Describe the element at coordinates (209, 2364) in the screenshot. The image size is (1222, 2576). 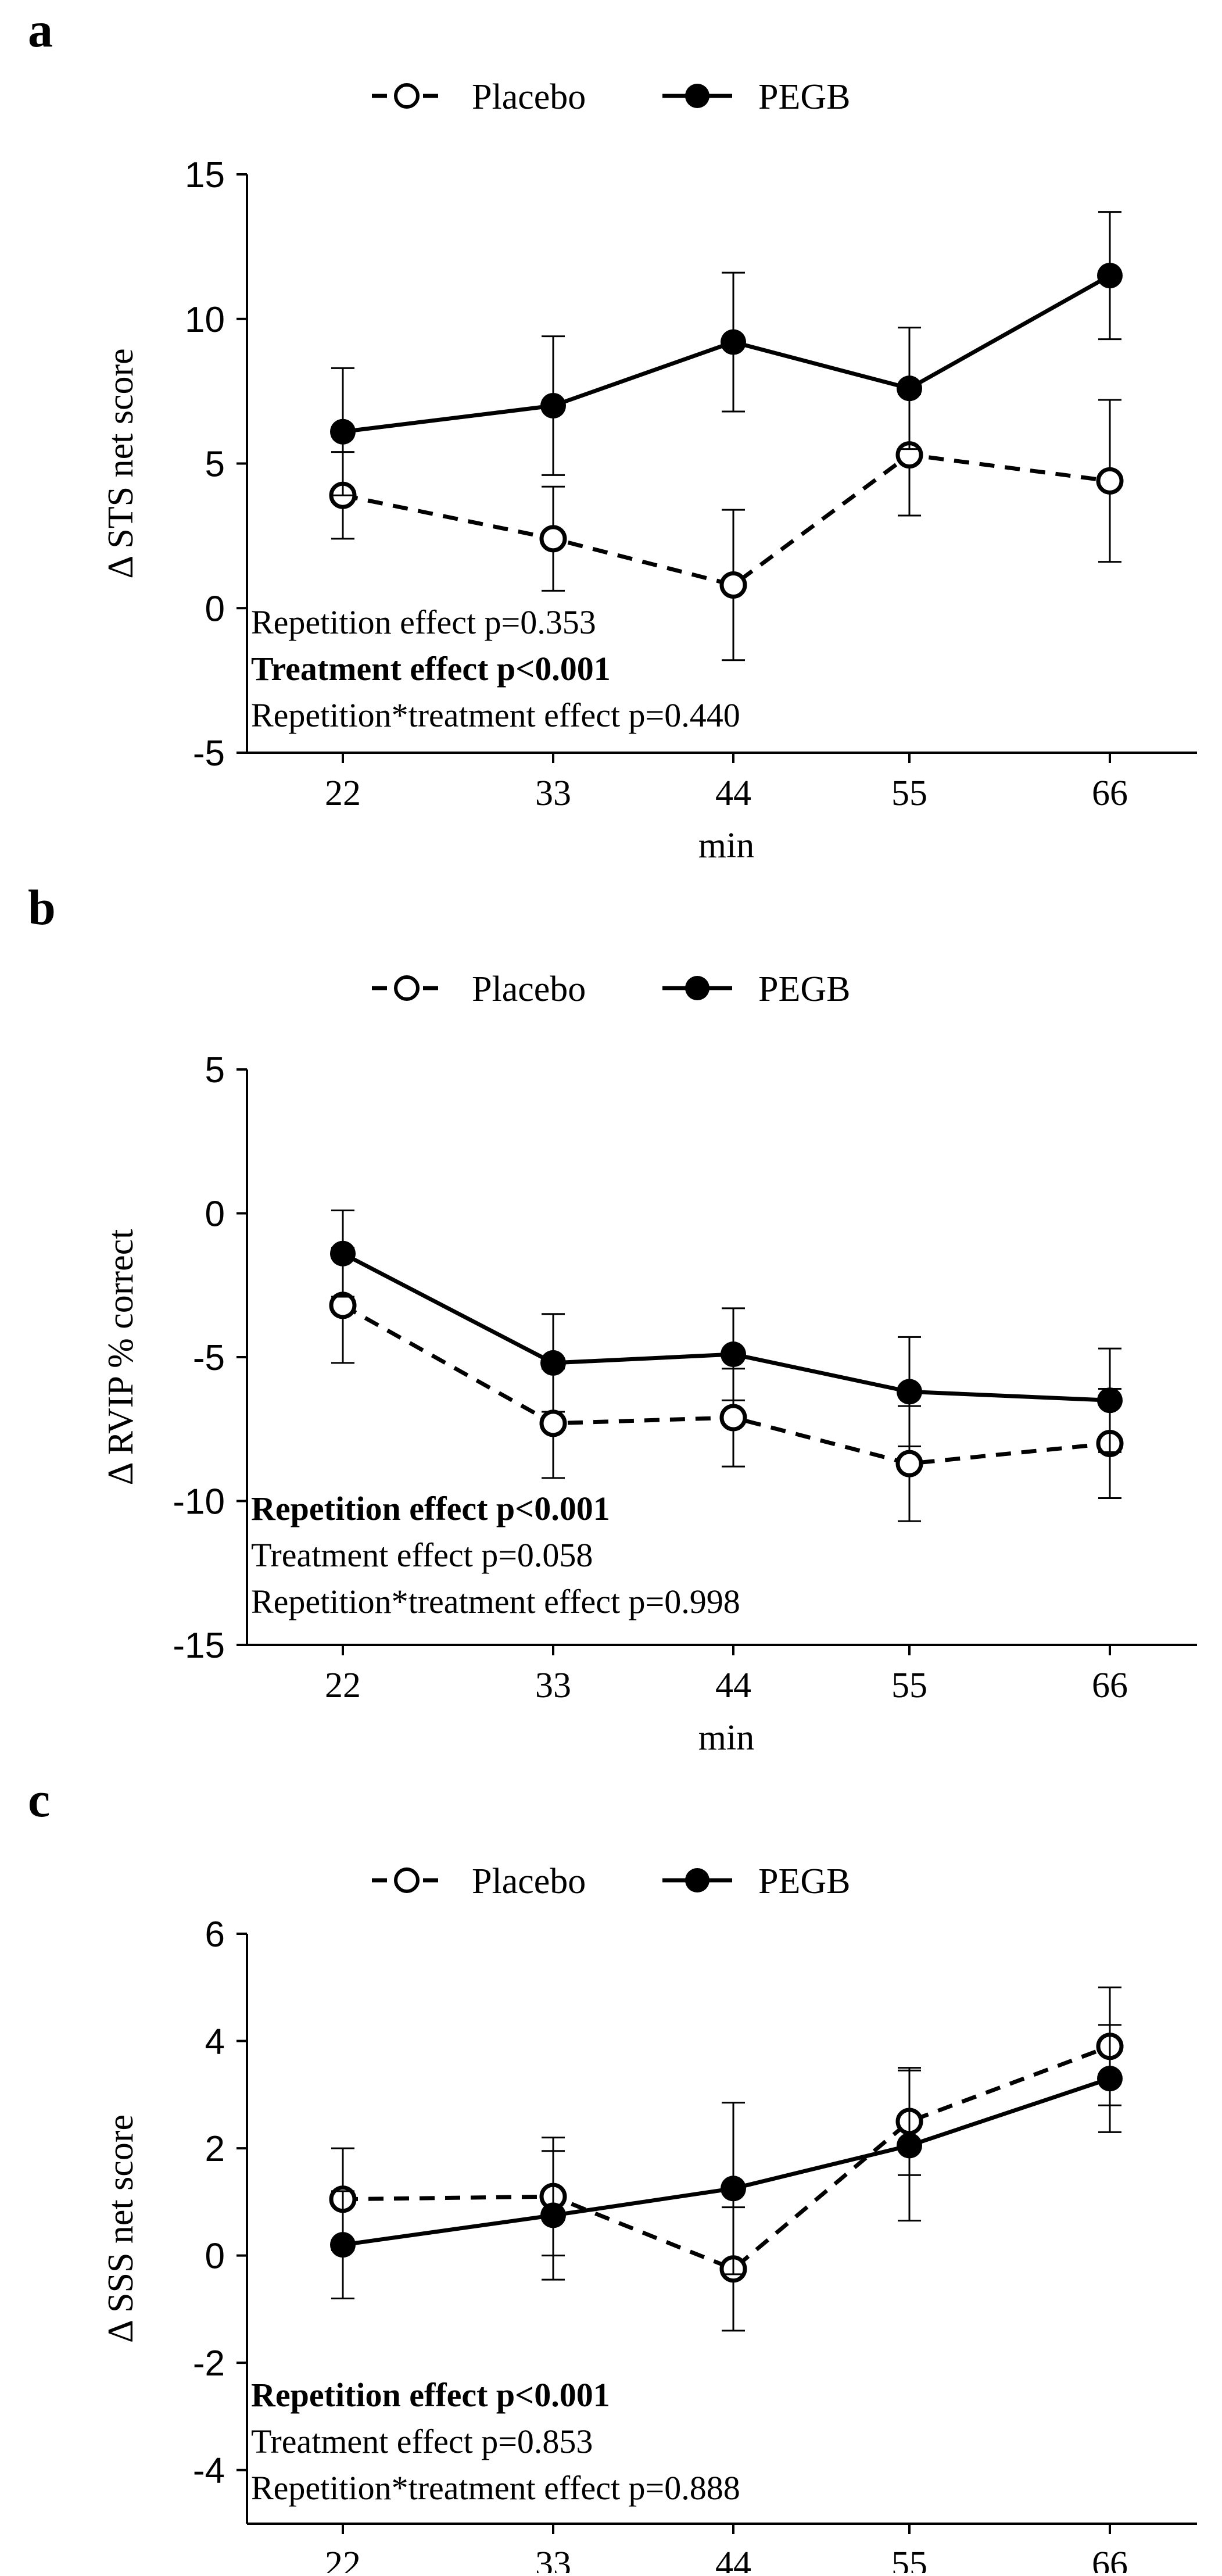
I see `y-tick-label: -2` at that location.